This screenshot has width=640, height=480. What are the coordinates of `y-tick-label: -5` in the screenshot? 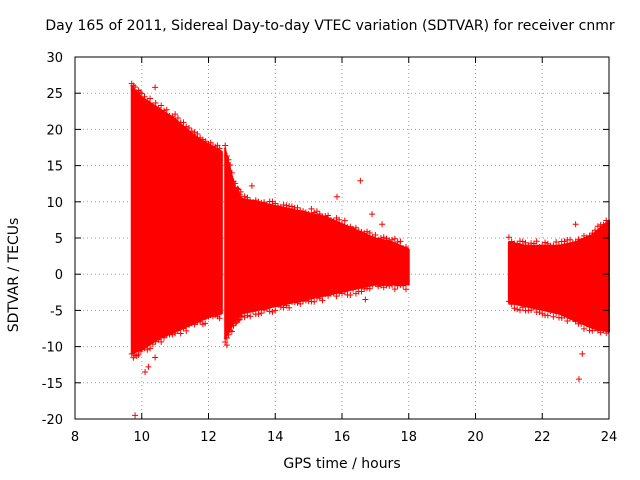 It's located at (56, 311).